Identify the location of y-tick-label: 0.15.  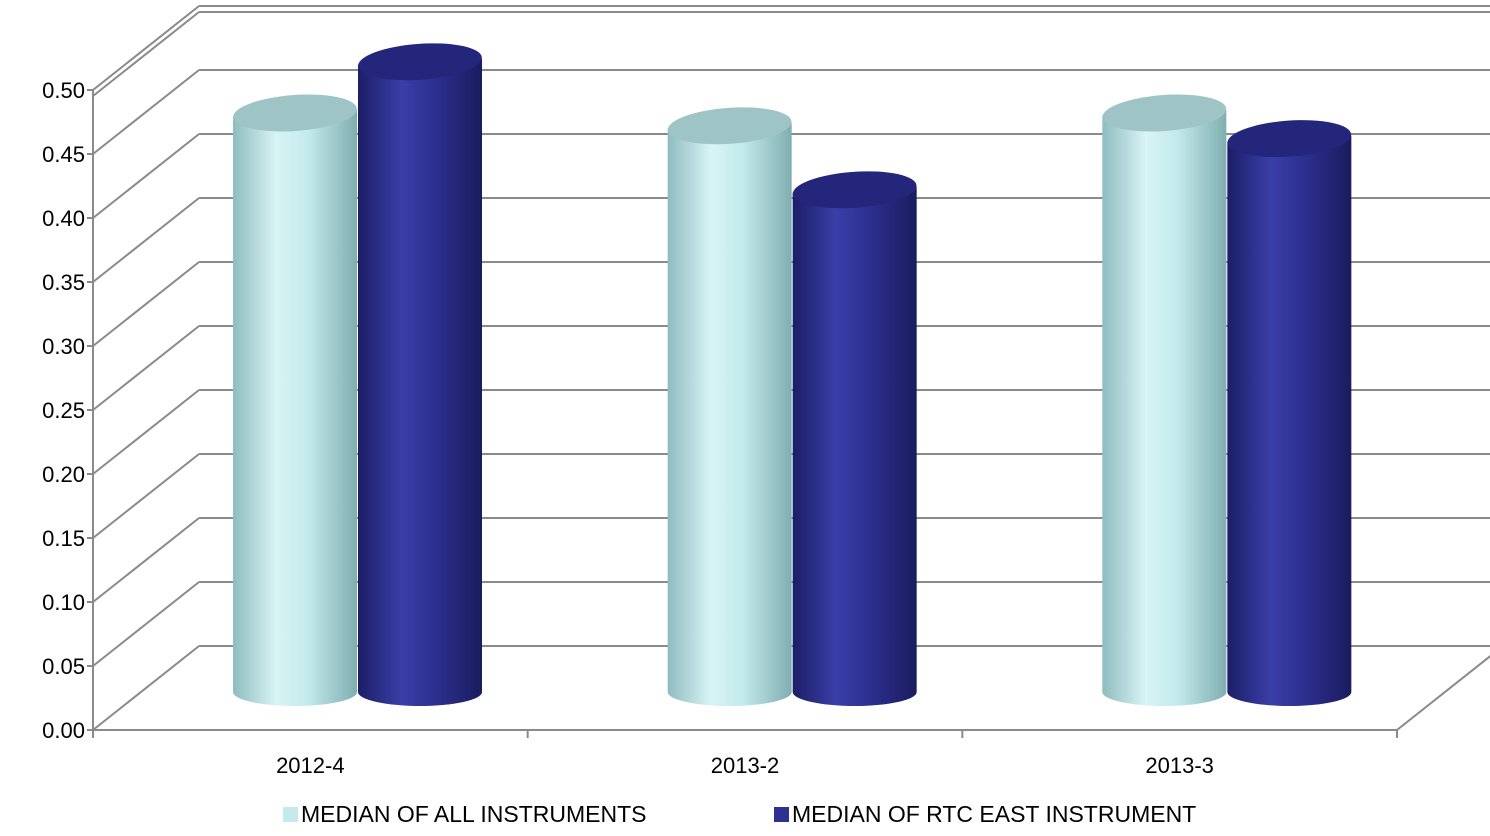
(63, 538).